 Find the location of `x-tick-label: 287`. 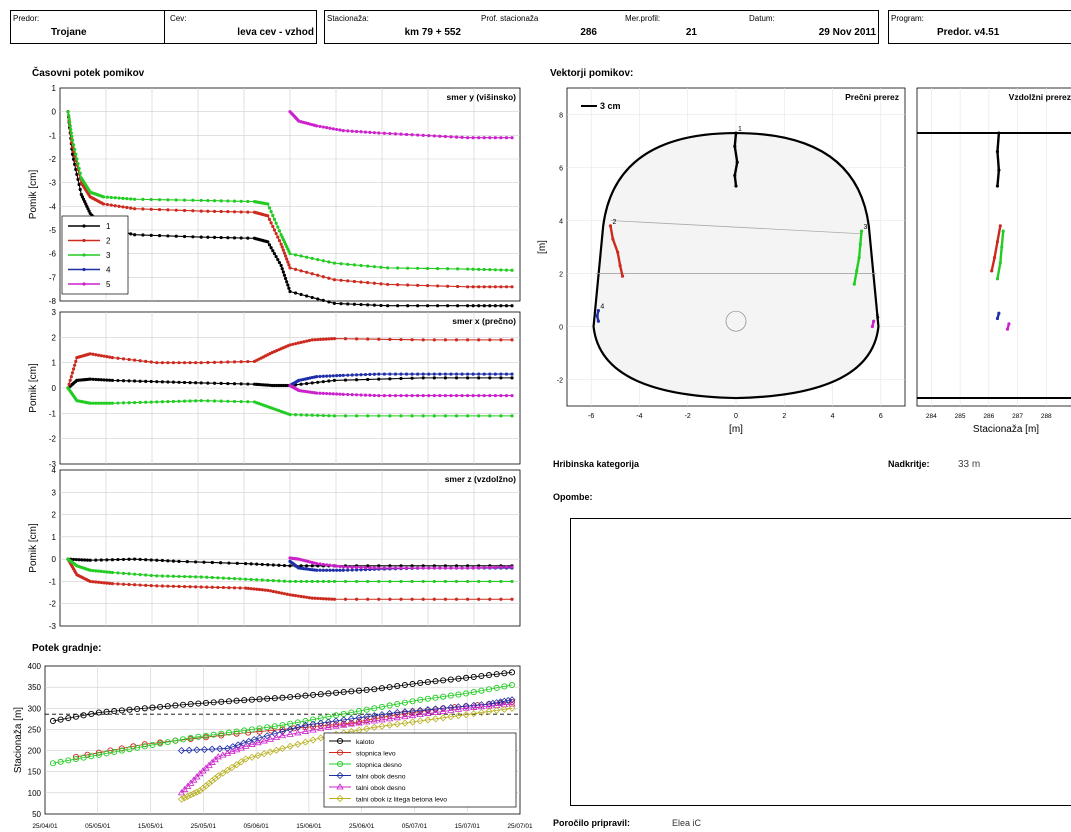

x-tick-label: 287 is located at coordinates (1017, 416).